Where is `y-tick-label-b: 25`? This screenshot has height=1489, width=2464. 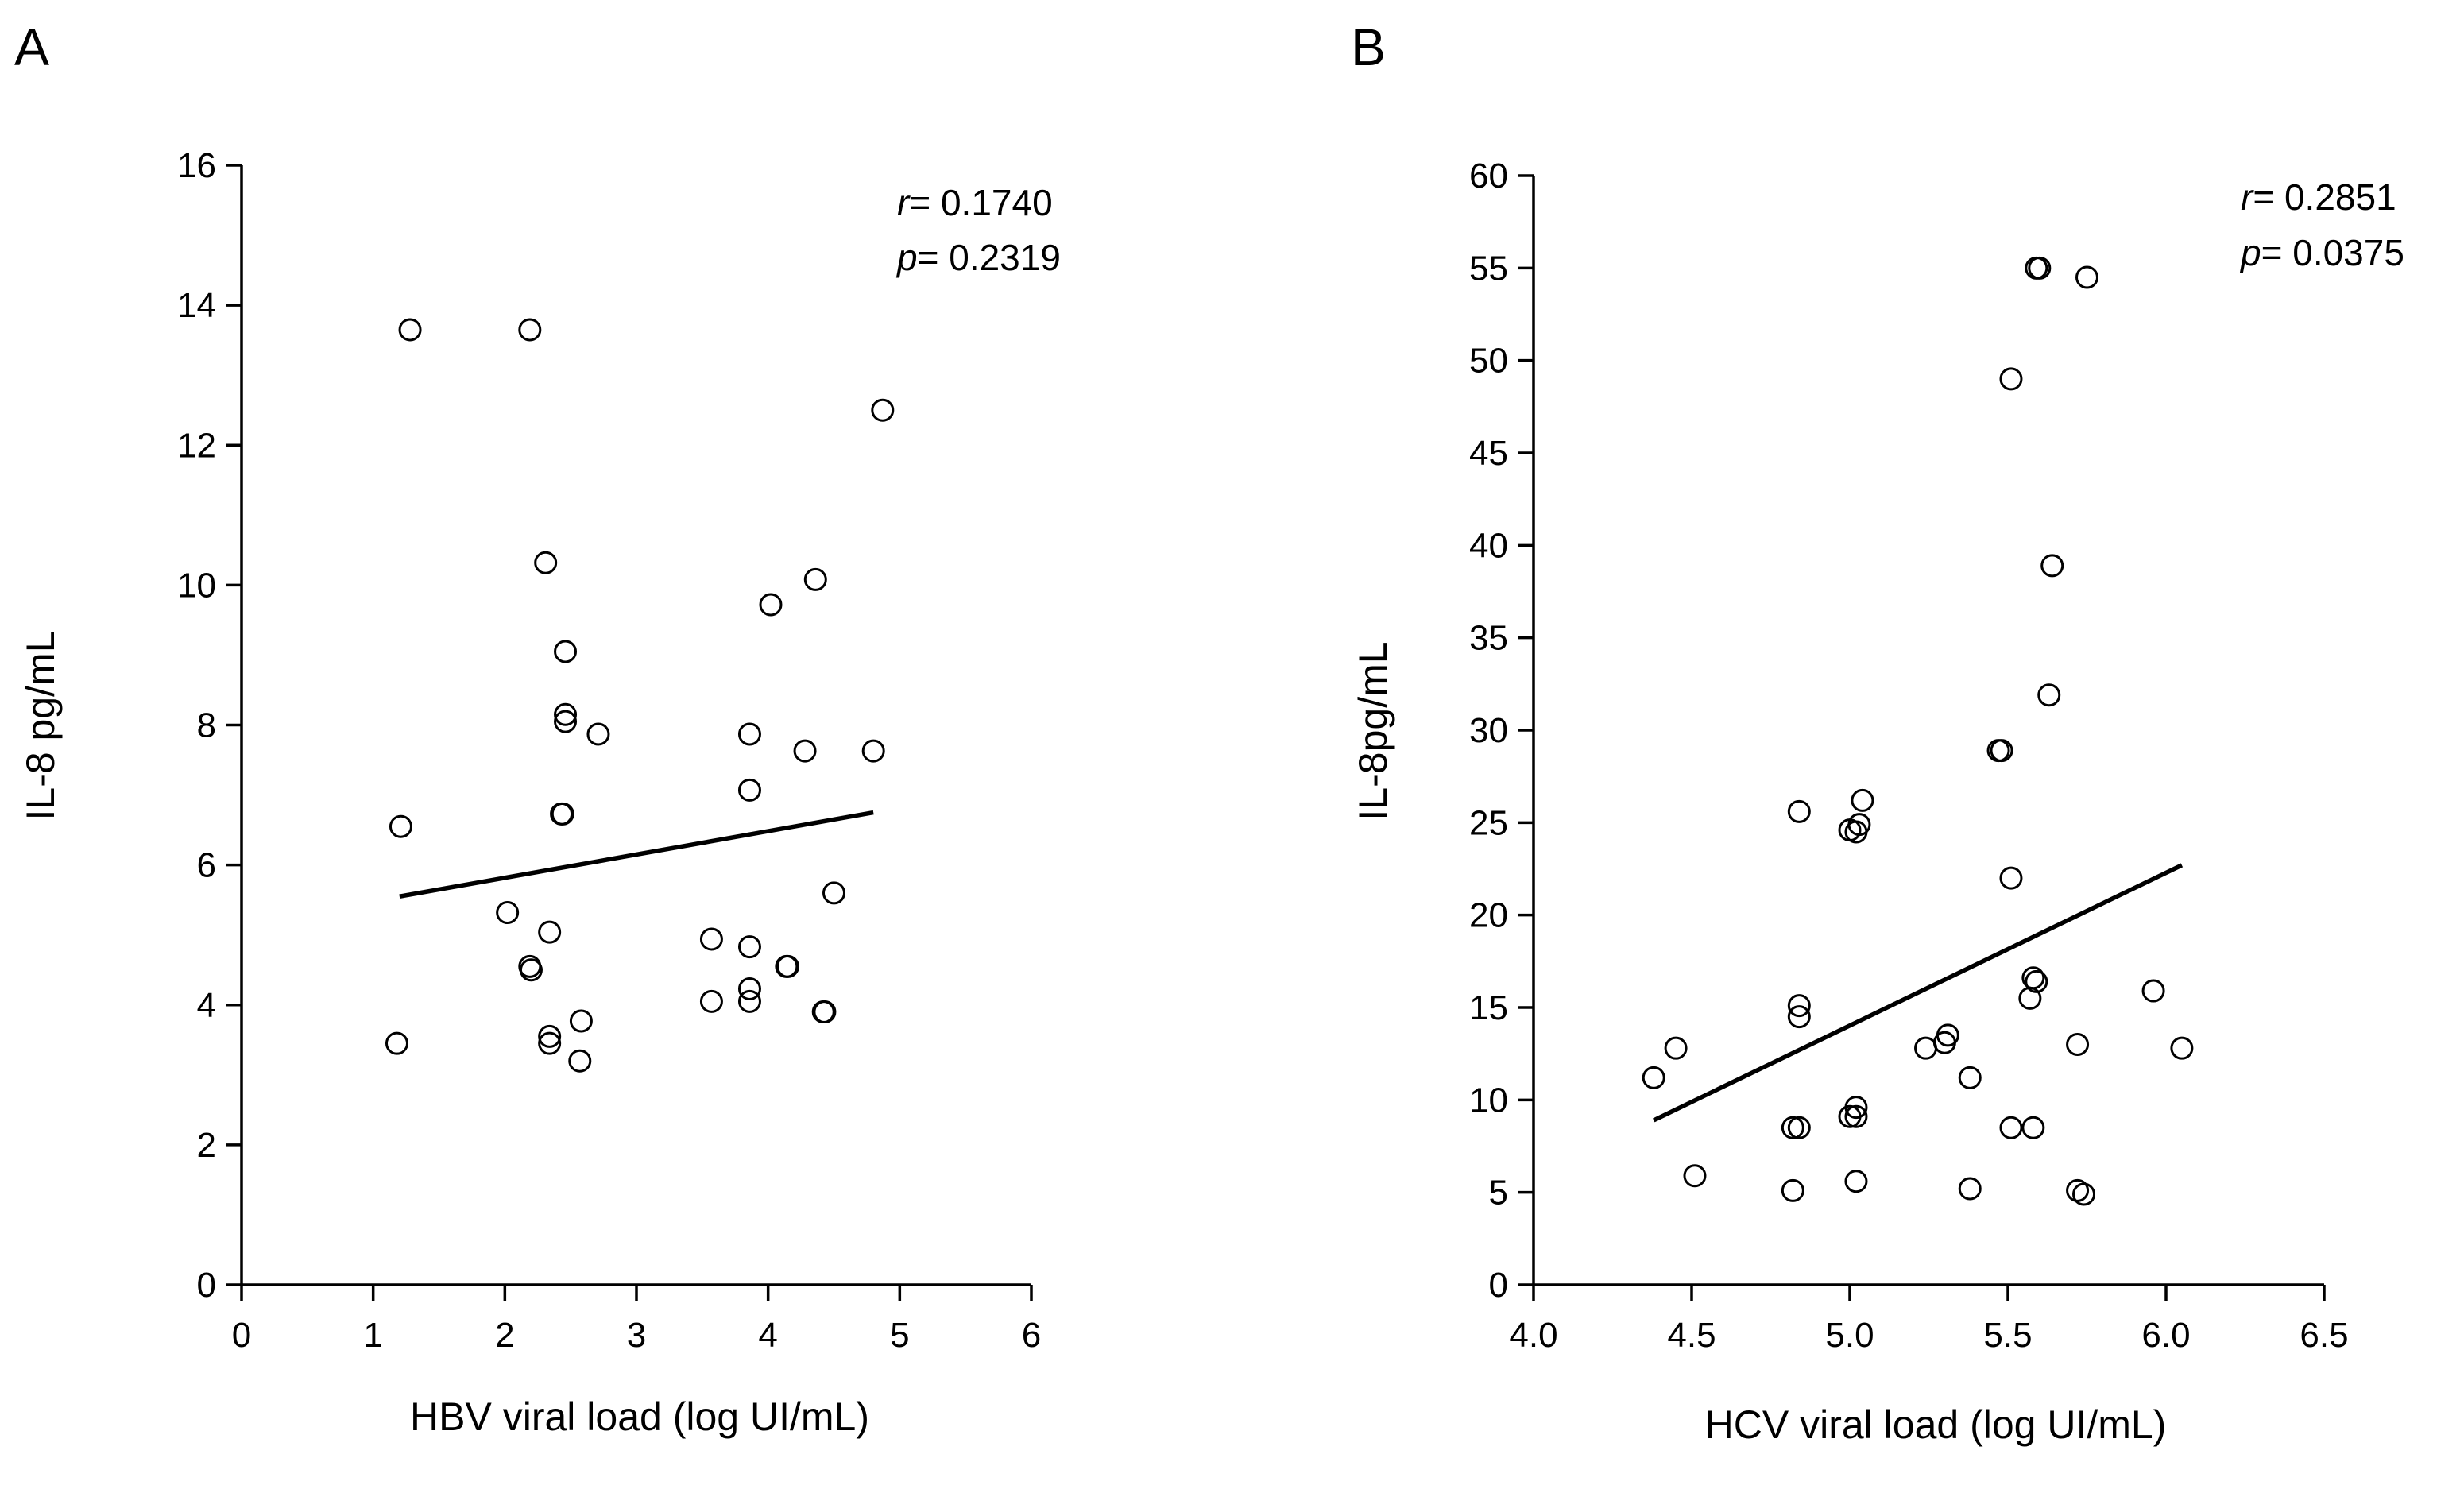
y-tick-label-b: 25 is located at coordinates (1488, 822).